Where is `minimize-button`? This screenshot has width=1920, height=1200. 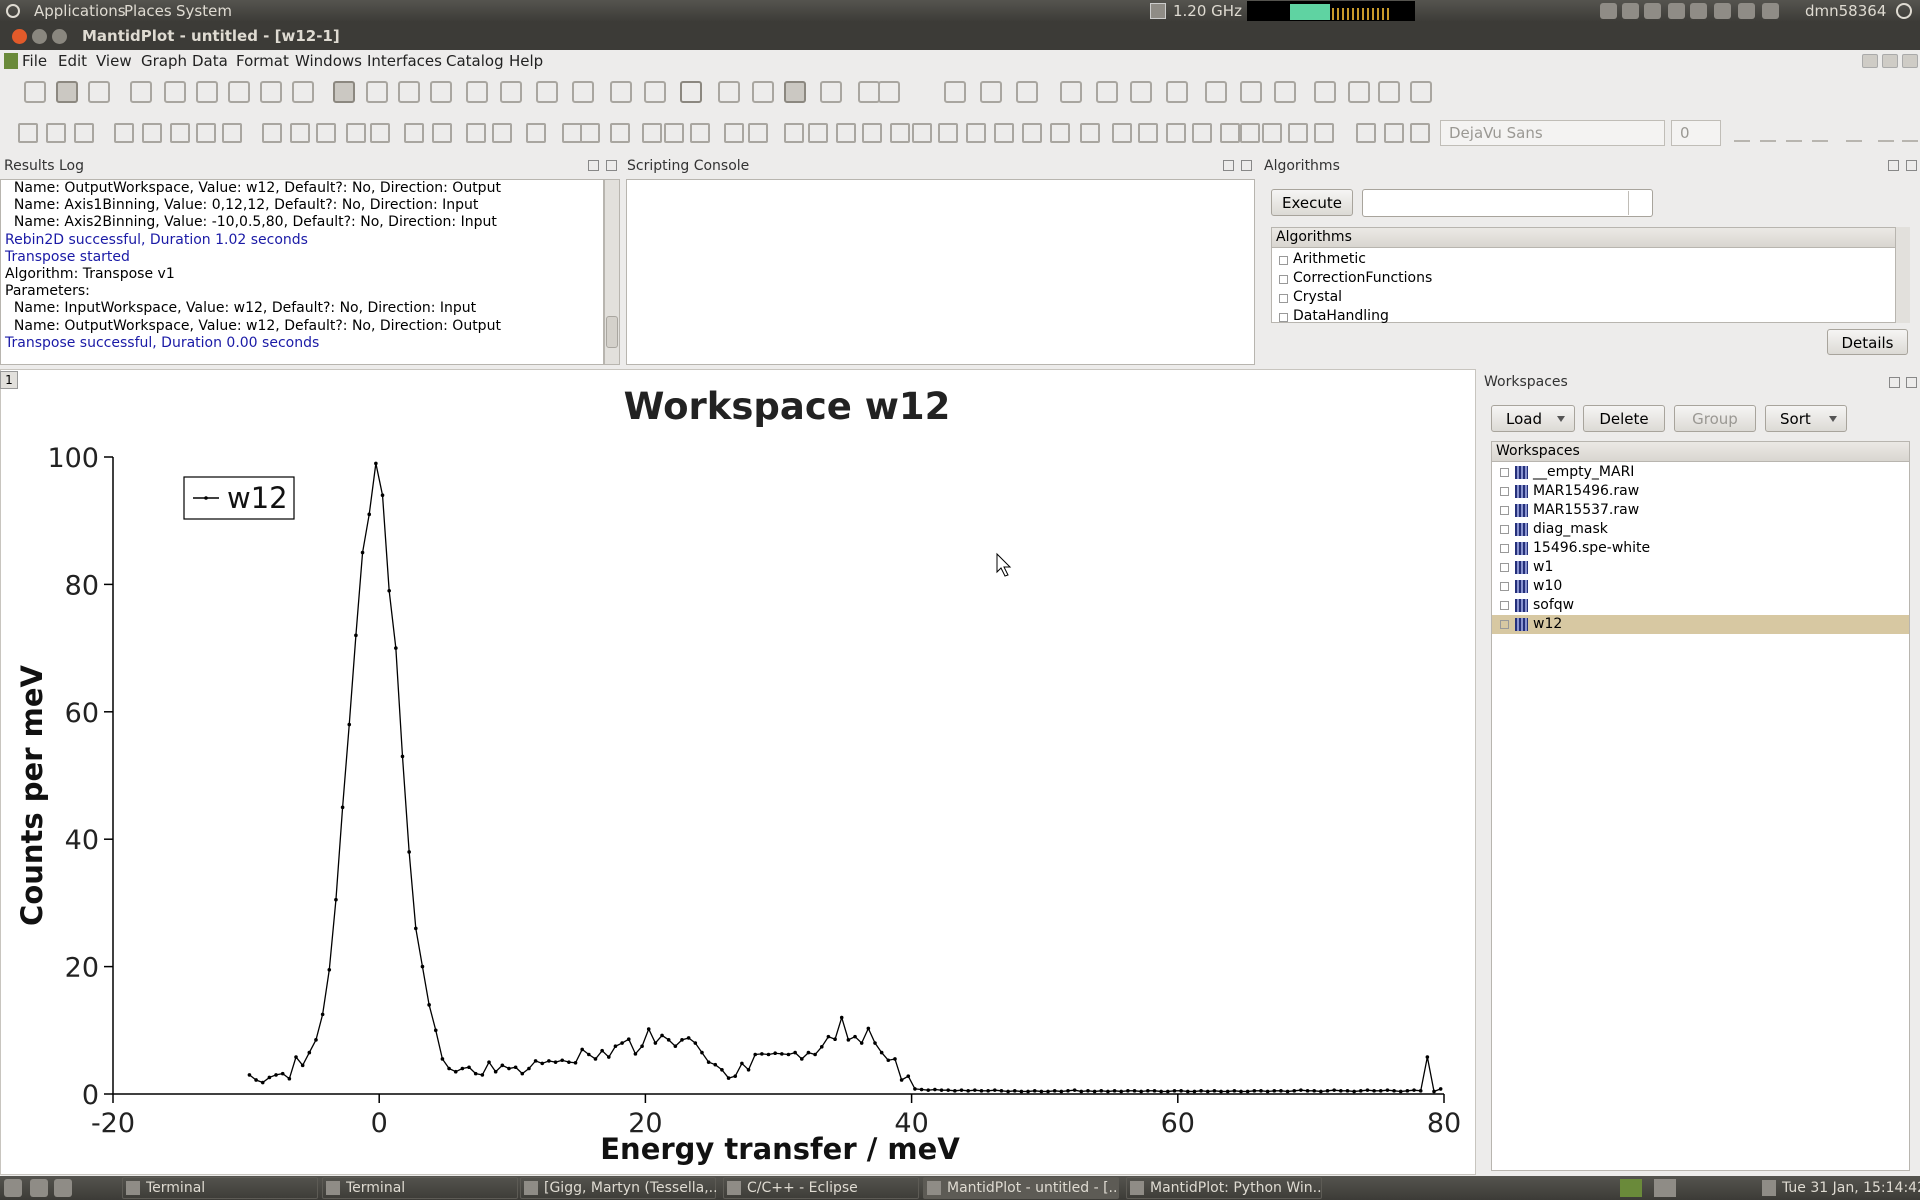 minimize-button is located at coordinates (39, 36).